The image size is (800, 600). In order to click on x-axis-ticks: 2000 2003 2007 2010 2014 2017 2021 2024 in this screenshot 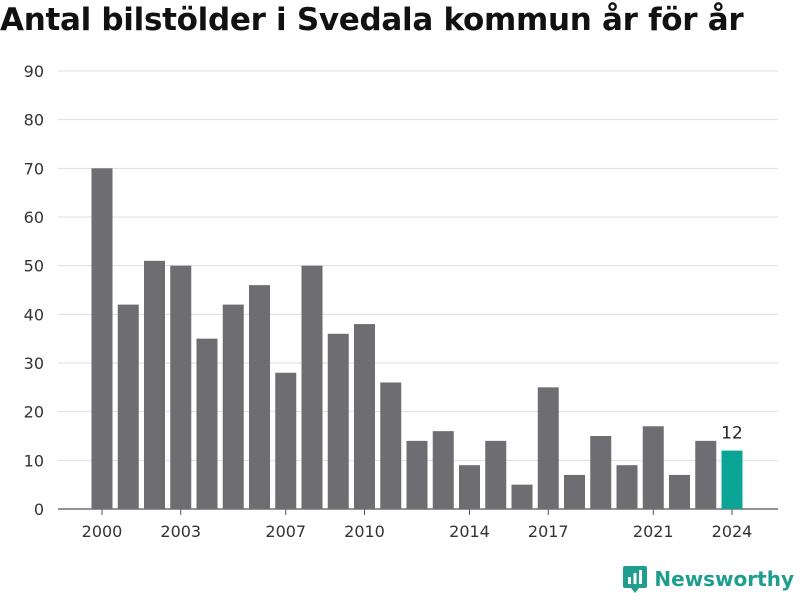, I will do `click(417, 525)`.